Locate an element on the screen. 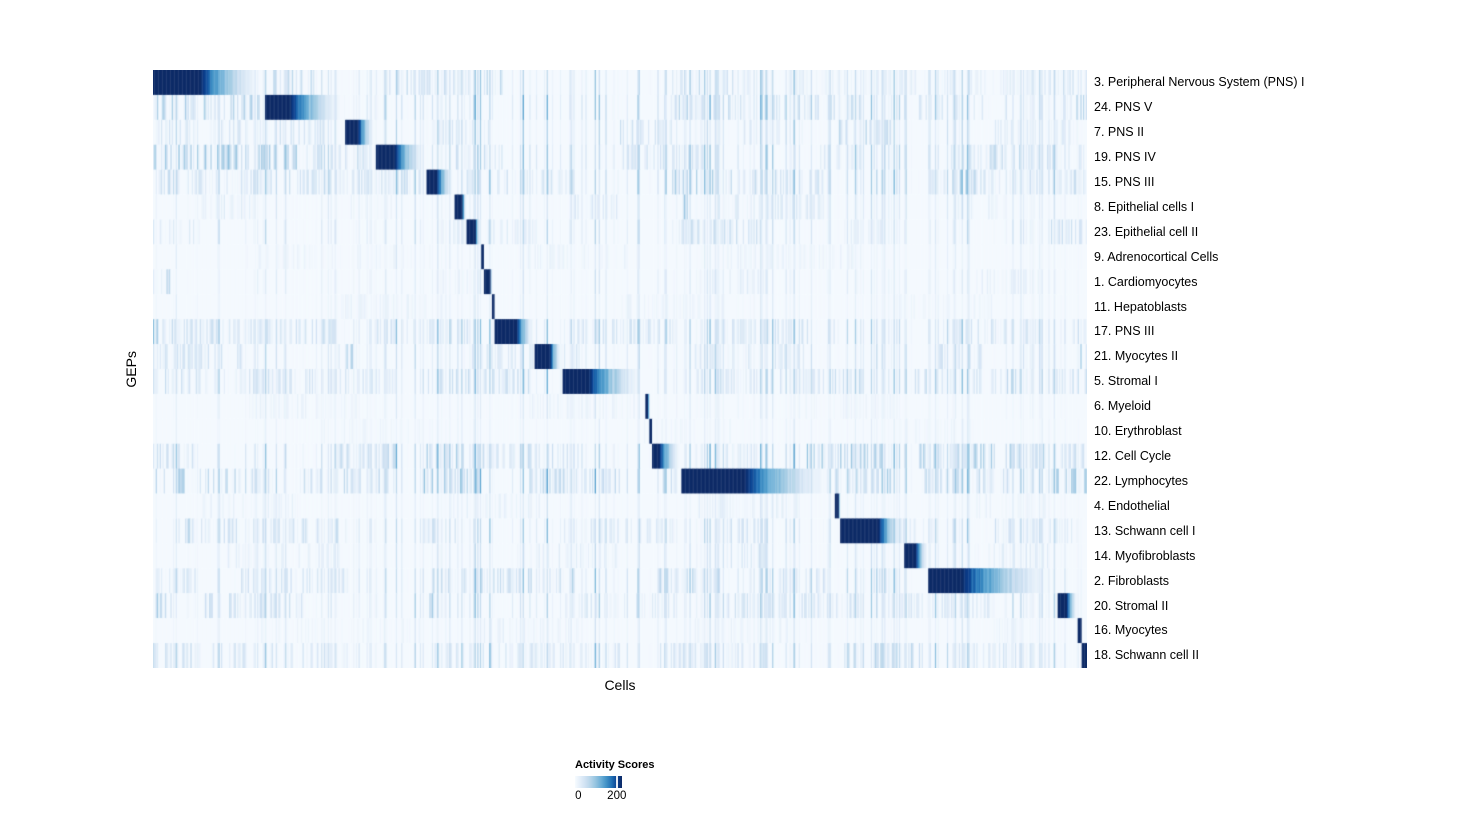 The width and height of the screenshot is (1457, 815). y-axis-title: GEPs is located at coordinates (131, 369).